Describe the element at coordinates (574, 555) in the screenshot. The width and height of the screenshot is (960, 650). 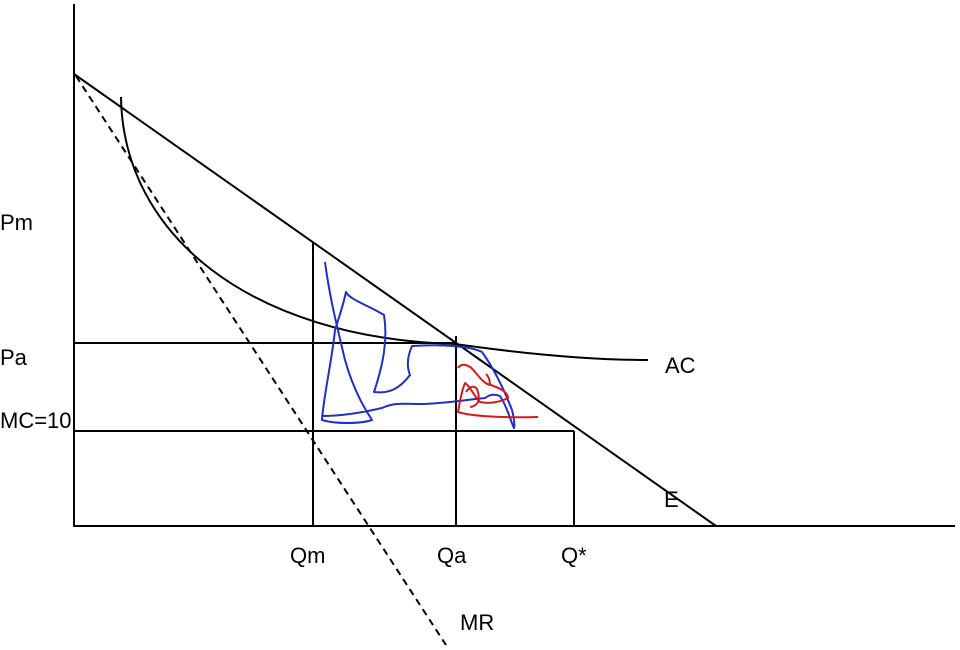
I see `x-tick-qstar: Q*` at that location.